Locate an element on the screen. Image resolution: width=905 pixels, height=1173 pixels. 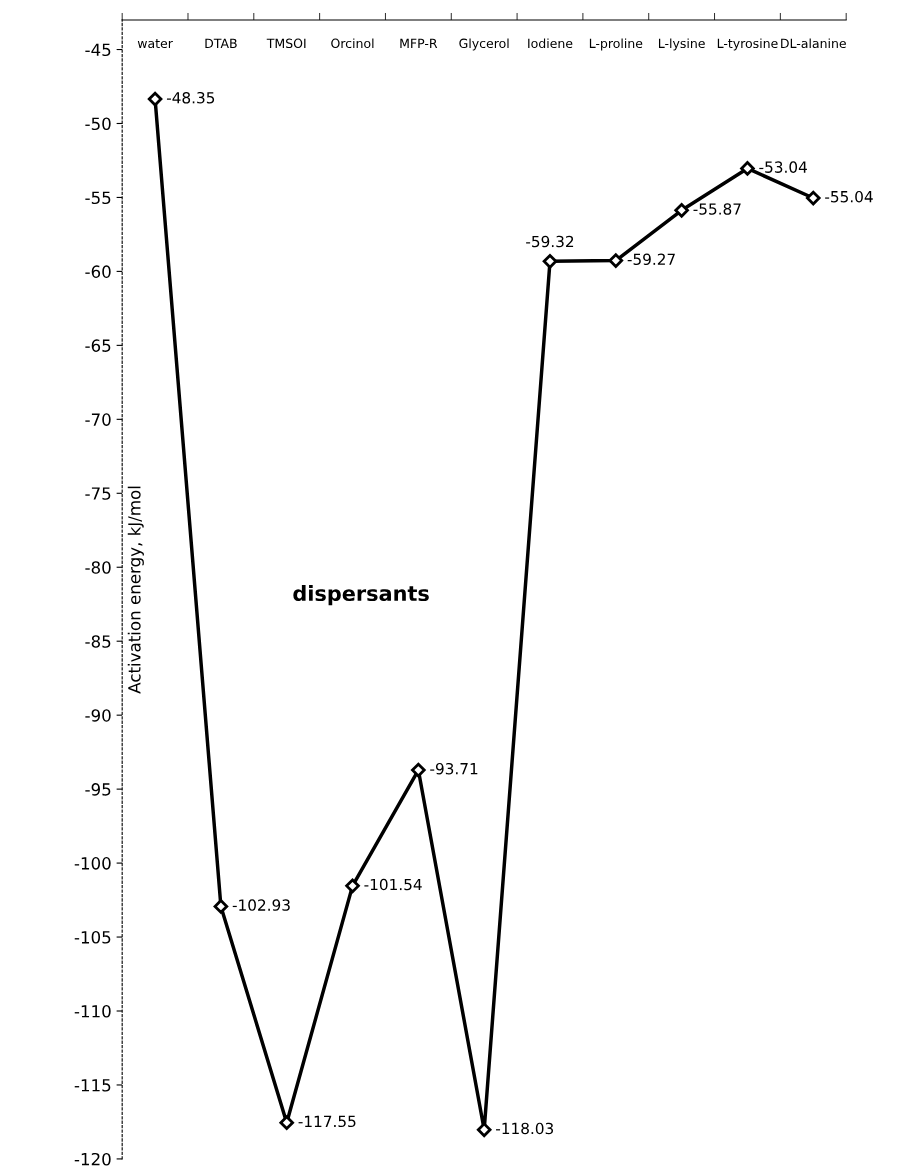
y-tick-label: -80 is located at coordinates (98, 567).